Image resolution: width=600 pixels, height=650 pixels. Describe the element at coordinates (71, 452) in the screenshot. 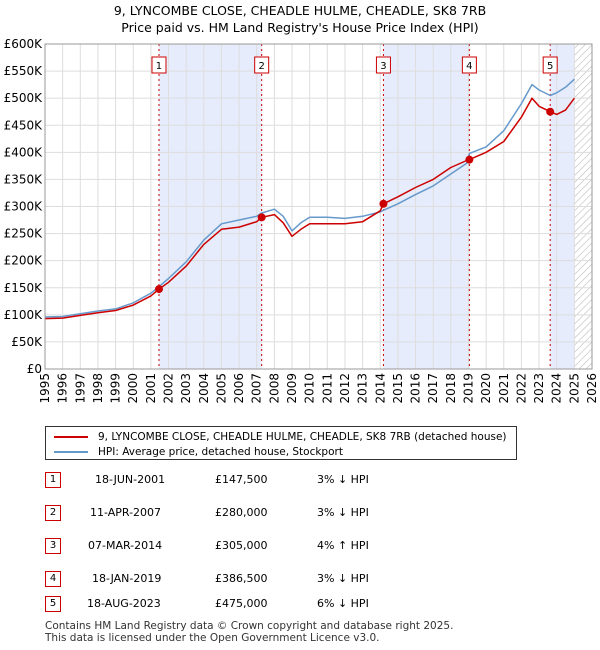

I see `legend-swatch-hpi` at that location.